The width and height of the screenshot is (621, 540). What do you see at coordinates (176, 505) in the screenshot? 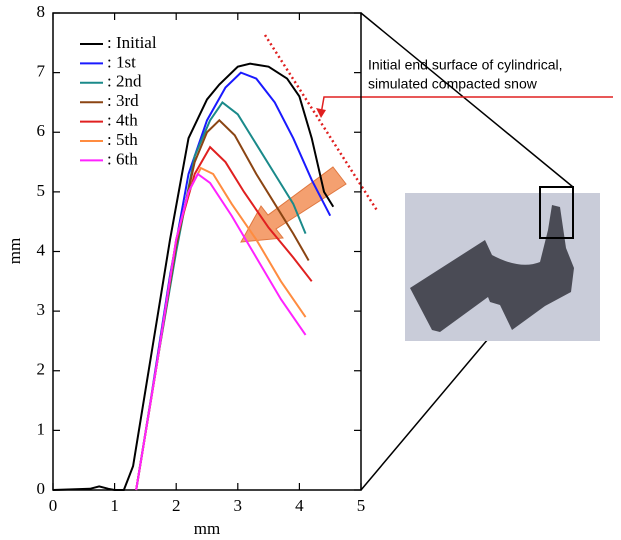
I see `x-tick-label: 2` at bounding box center [176, 505].